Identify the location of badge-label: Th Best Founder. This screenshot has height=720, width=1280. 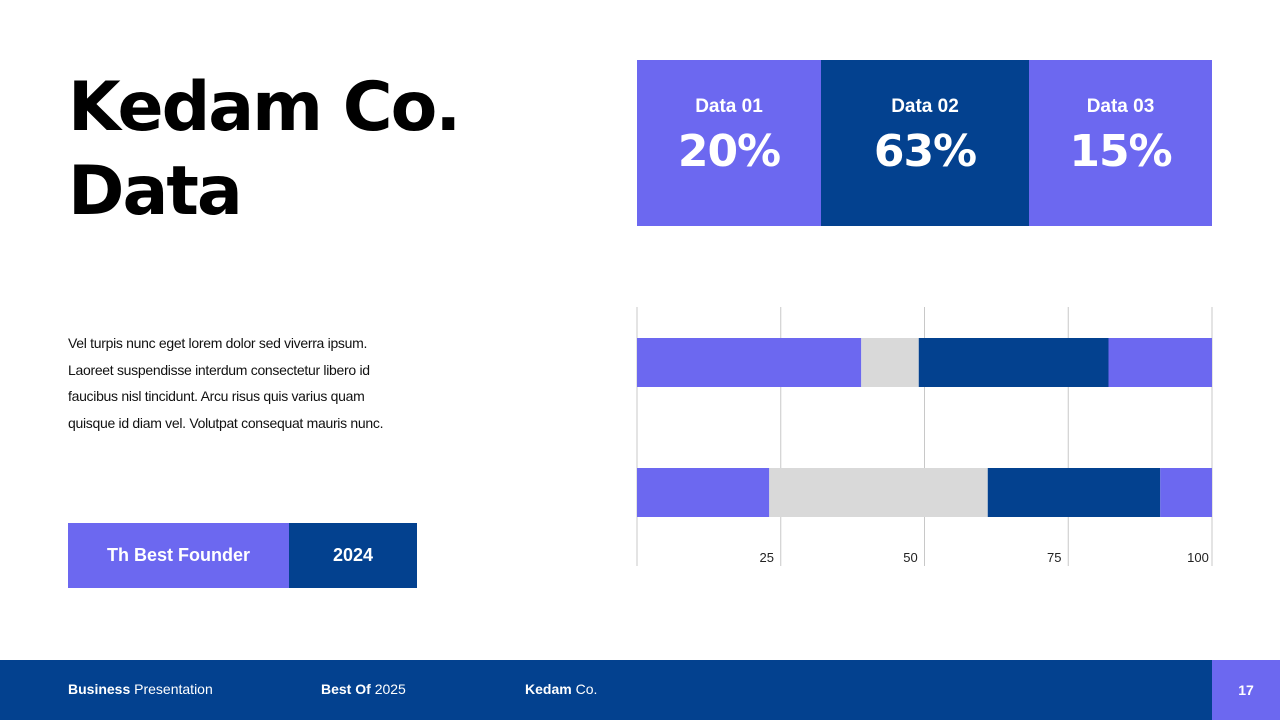
(178, 555).